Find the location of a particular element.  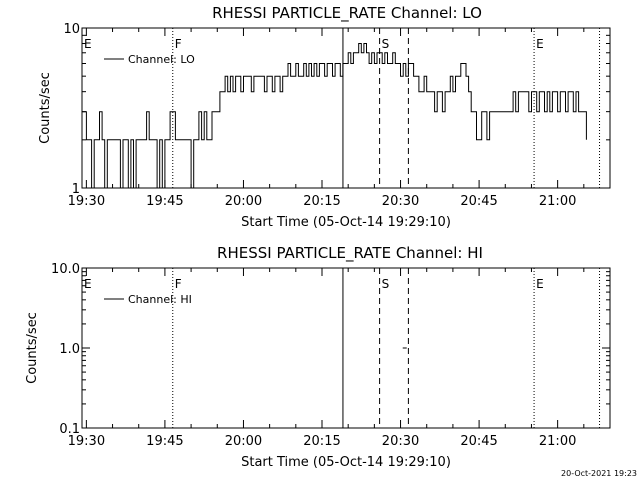

top-x-tick-label: 19:30 is located at coordinates (86, 201).